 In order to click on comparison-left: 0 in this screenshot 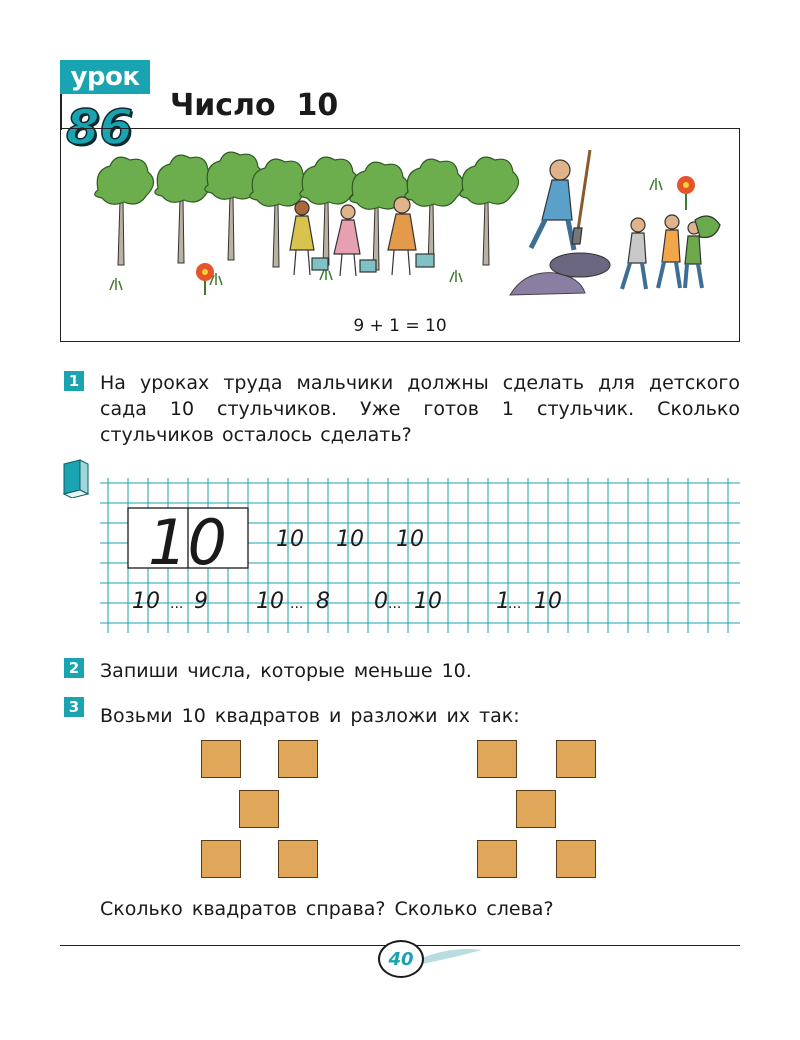, I will do `click(381, 601)`.